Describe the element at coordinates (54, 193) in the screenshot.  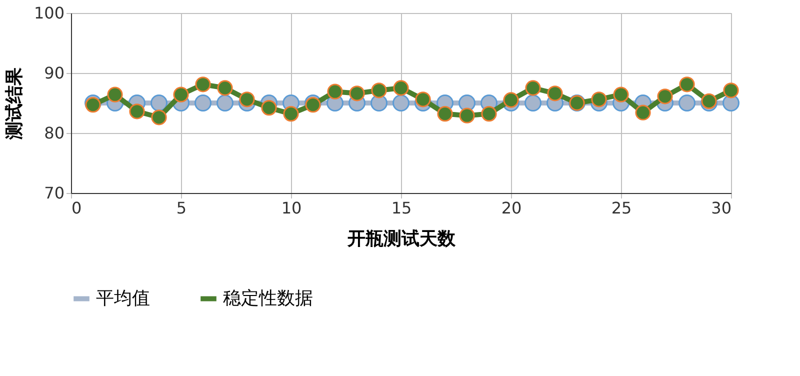
I see `y-tick-label: 70` at that location.